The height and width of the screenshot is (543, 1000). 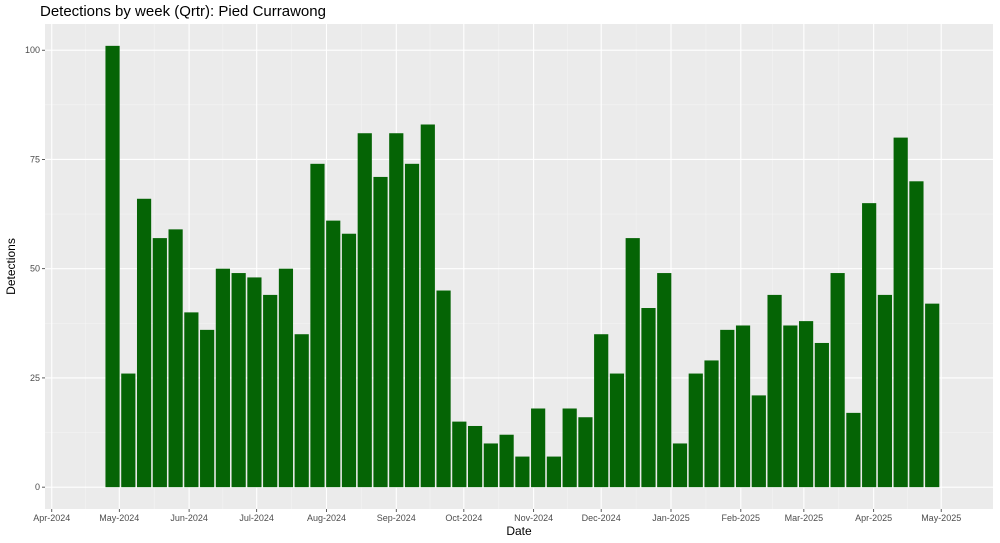 What do you see at coordinates (35, 269) in the screenshot?
I see `y-tick-label: 50` at bounding box center [35, 269].